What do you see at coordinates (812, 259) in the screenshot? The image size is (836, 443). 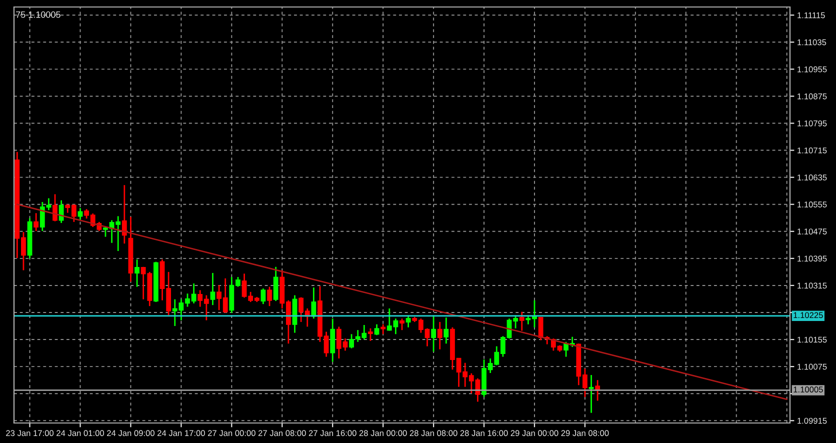 I see `y-tick-label: 1.10395` at bounding box center [812, 259].